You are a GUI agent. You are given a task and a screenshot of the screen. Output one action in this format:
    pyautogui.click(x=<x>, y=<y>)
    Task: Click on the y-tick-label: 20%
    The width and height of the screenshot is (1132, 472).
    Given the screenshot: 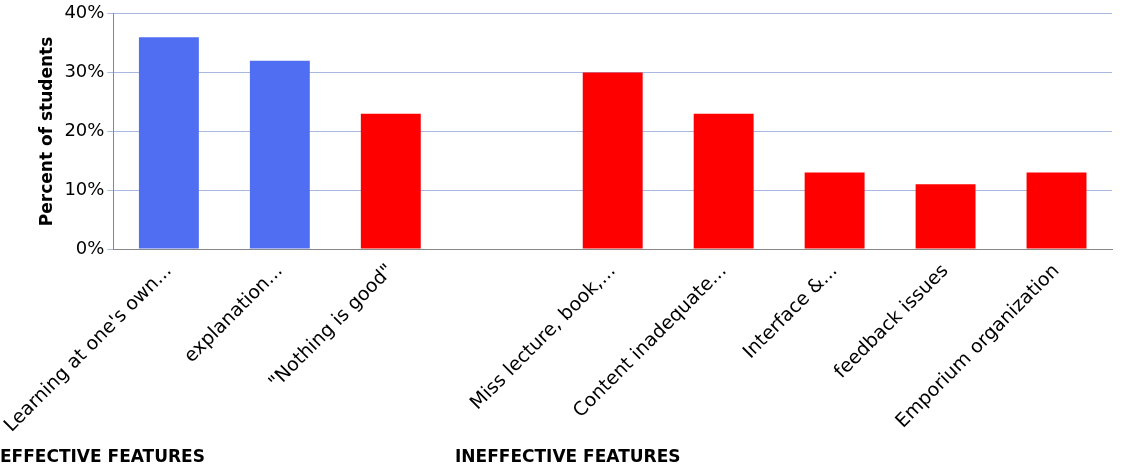 What is the action you would take?
    pyautogui.click(x=84, y=130)
    